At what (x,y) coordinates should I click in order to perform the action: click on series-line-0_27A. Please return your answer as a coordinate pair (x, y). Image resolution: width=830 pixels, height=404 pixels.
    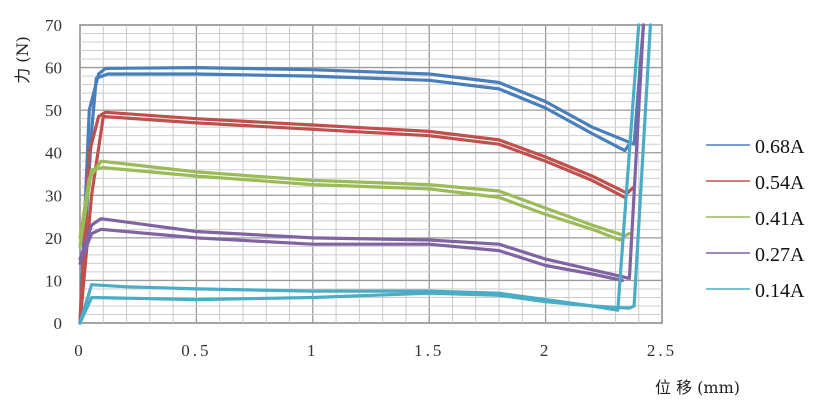
    Looking at the image, I should click on (351, 254).